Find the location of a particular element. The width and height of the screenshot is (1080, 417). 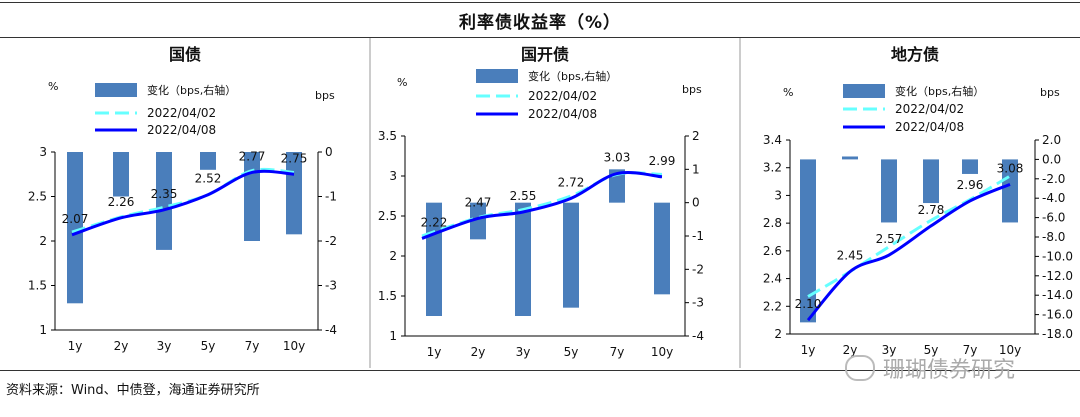

watermark-text: 珊瑚债券研究 is located at coordinates (949, 370).